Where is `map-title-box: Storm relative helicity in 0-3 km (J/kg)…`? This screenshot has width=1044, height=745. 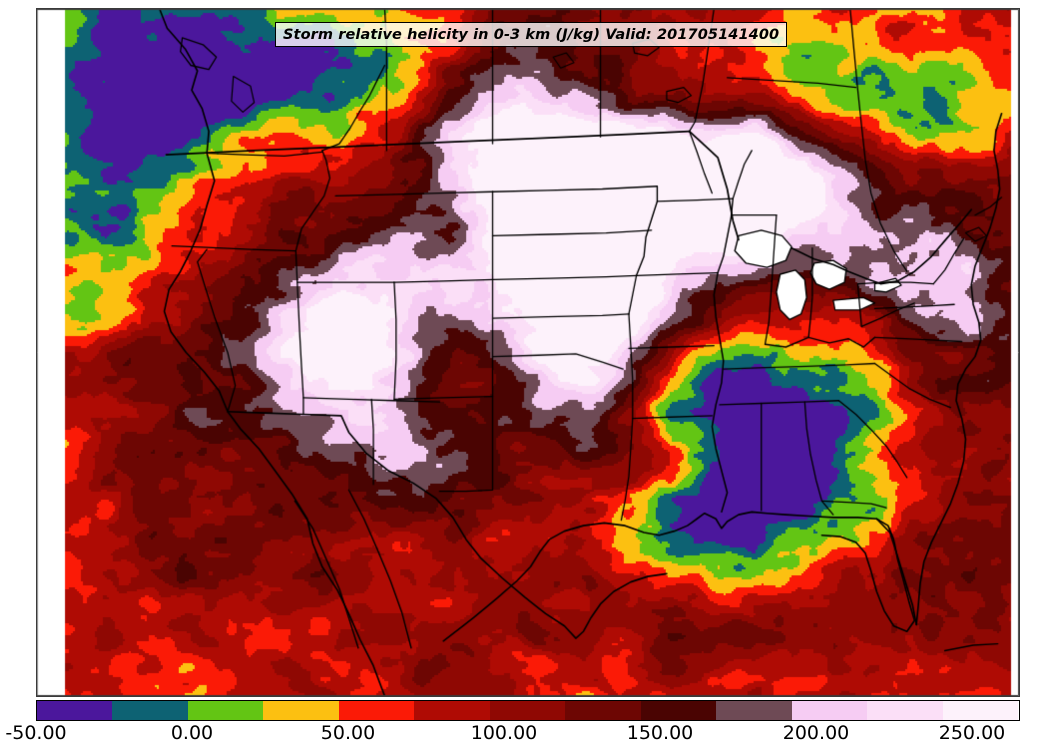 map-title-box: Storm relative helicity in 0-3 km (J/kg)… is located at coordinates (531, 34).